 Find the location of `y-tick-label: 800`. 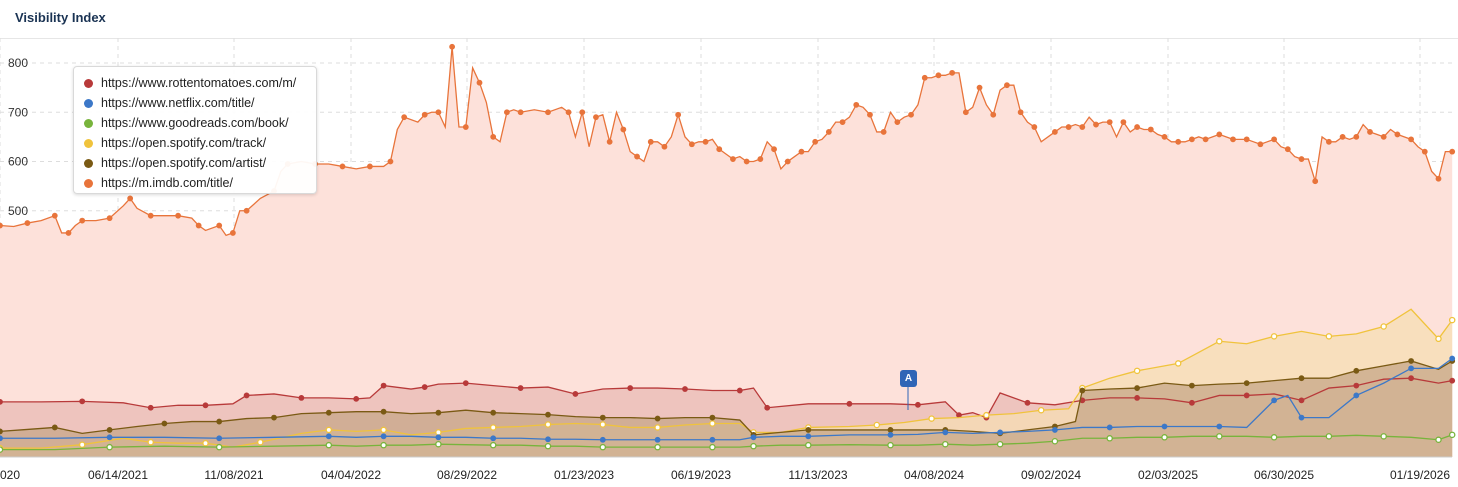

y-tick-label: 800 is located at coordinates (18, 63).